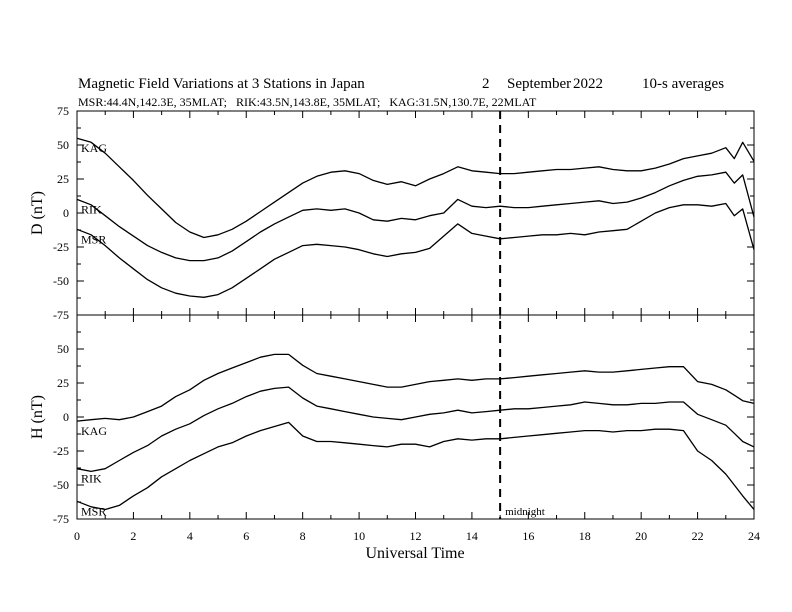  What do you see at coordinates (414, 553) in the screenshot?
I see `x-axis-label: Universal Time` at bounding box center [414, 553].